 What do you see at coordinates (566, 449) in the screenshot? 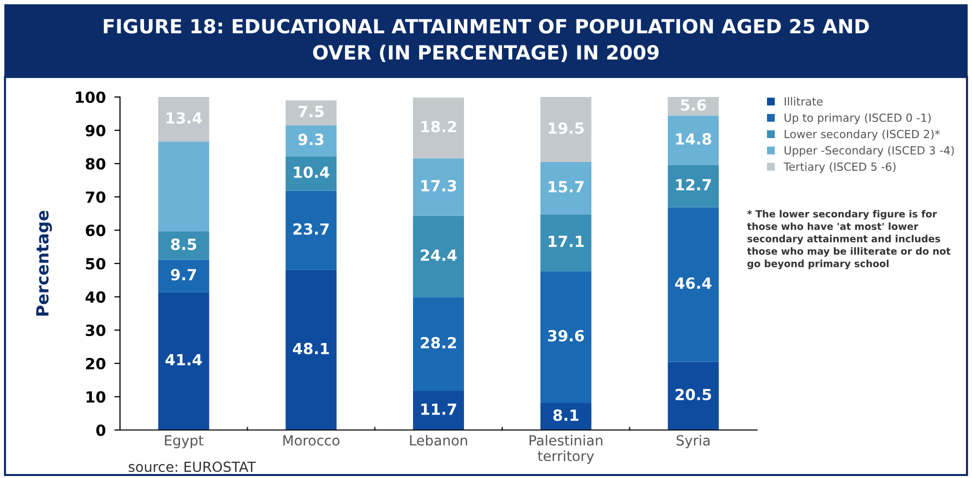
I see `x-tick-label: Palestinian territory` at bounding box center [566, 449].